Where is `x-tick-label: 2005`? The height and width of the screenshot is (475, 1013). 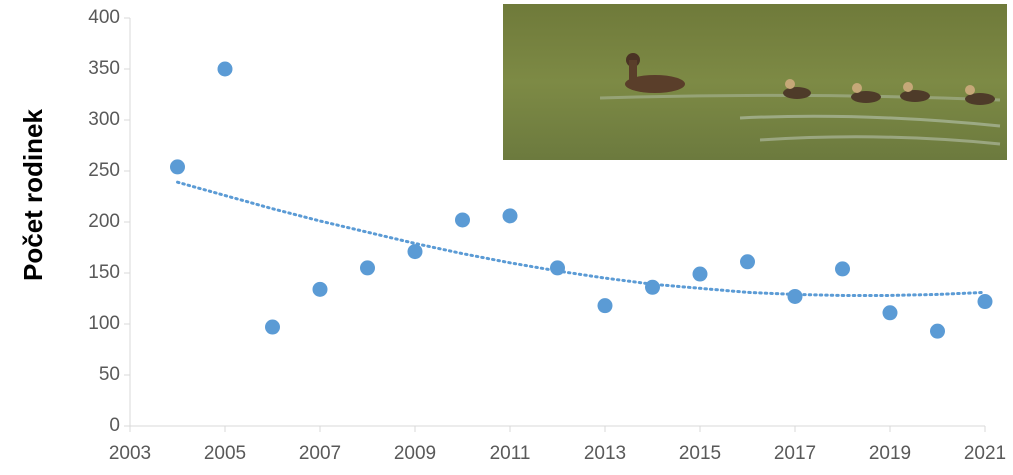 x-tick-label: 2005 is located at coordinates (225, 453).